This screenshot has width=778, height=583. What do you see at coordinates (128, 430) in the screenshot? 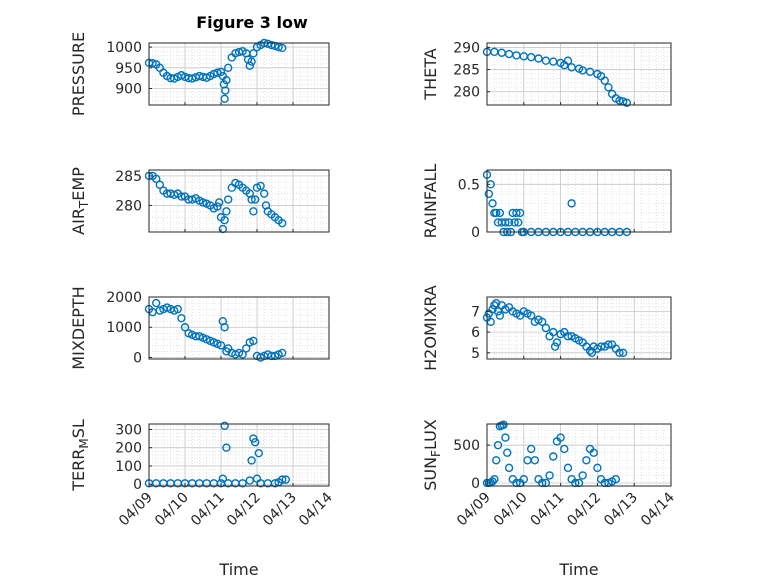
I see `y-tick-label: 300` at bounding box center [128, 430].